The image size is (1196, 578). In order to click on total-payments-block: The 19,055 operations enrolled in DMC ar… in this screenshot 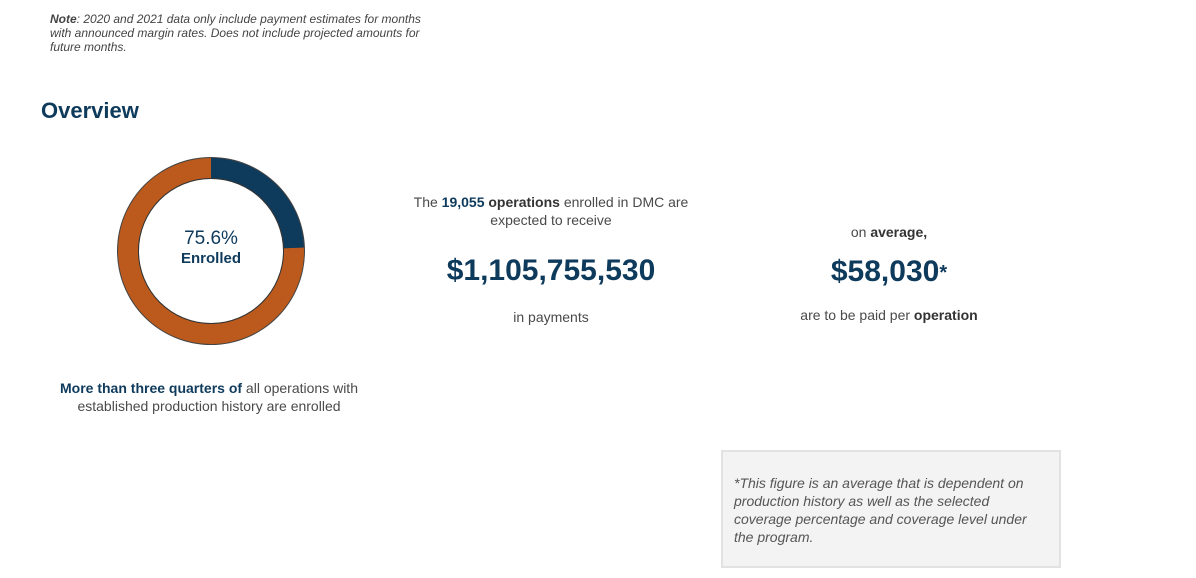, I will do `click(551, 259)`.